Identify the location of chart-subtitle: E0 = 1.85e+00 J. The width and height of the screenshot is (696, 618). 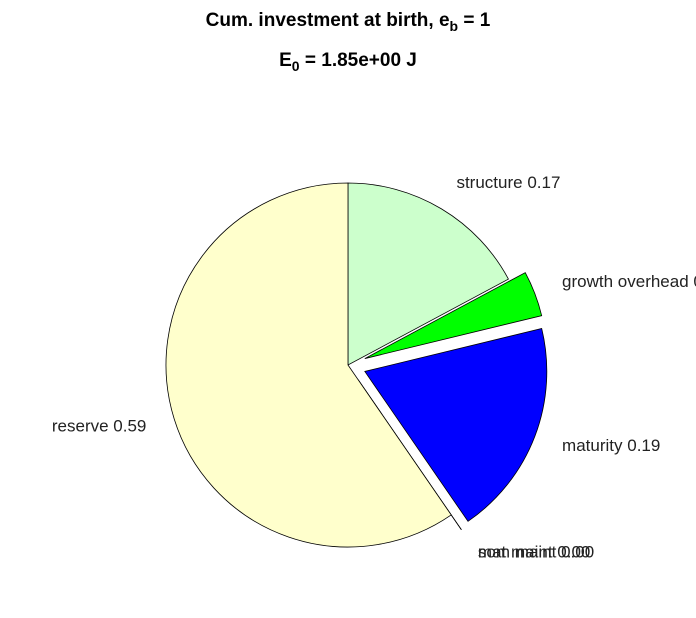
(348, 62).